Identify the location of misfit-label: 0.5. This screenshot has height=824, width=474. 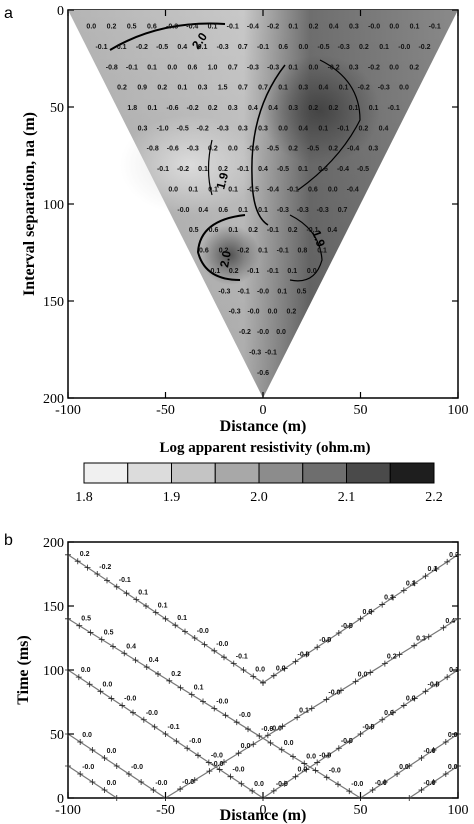
(86, 619).